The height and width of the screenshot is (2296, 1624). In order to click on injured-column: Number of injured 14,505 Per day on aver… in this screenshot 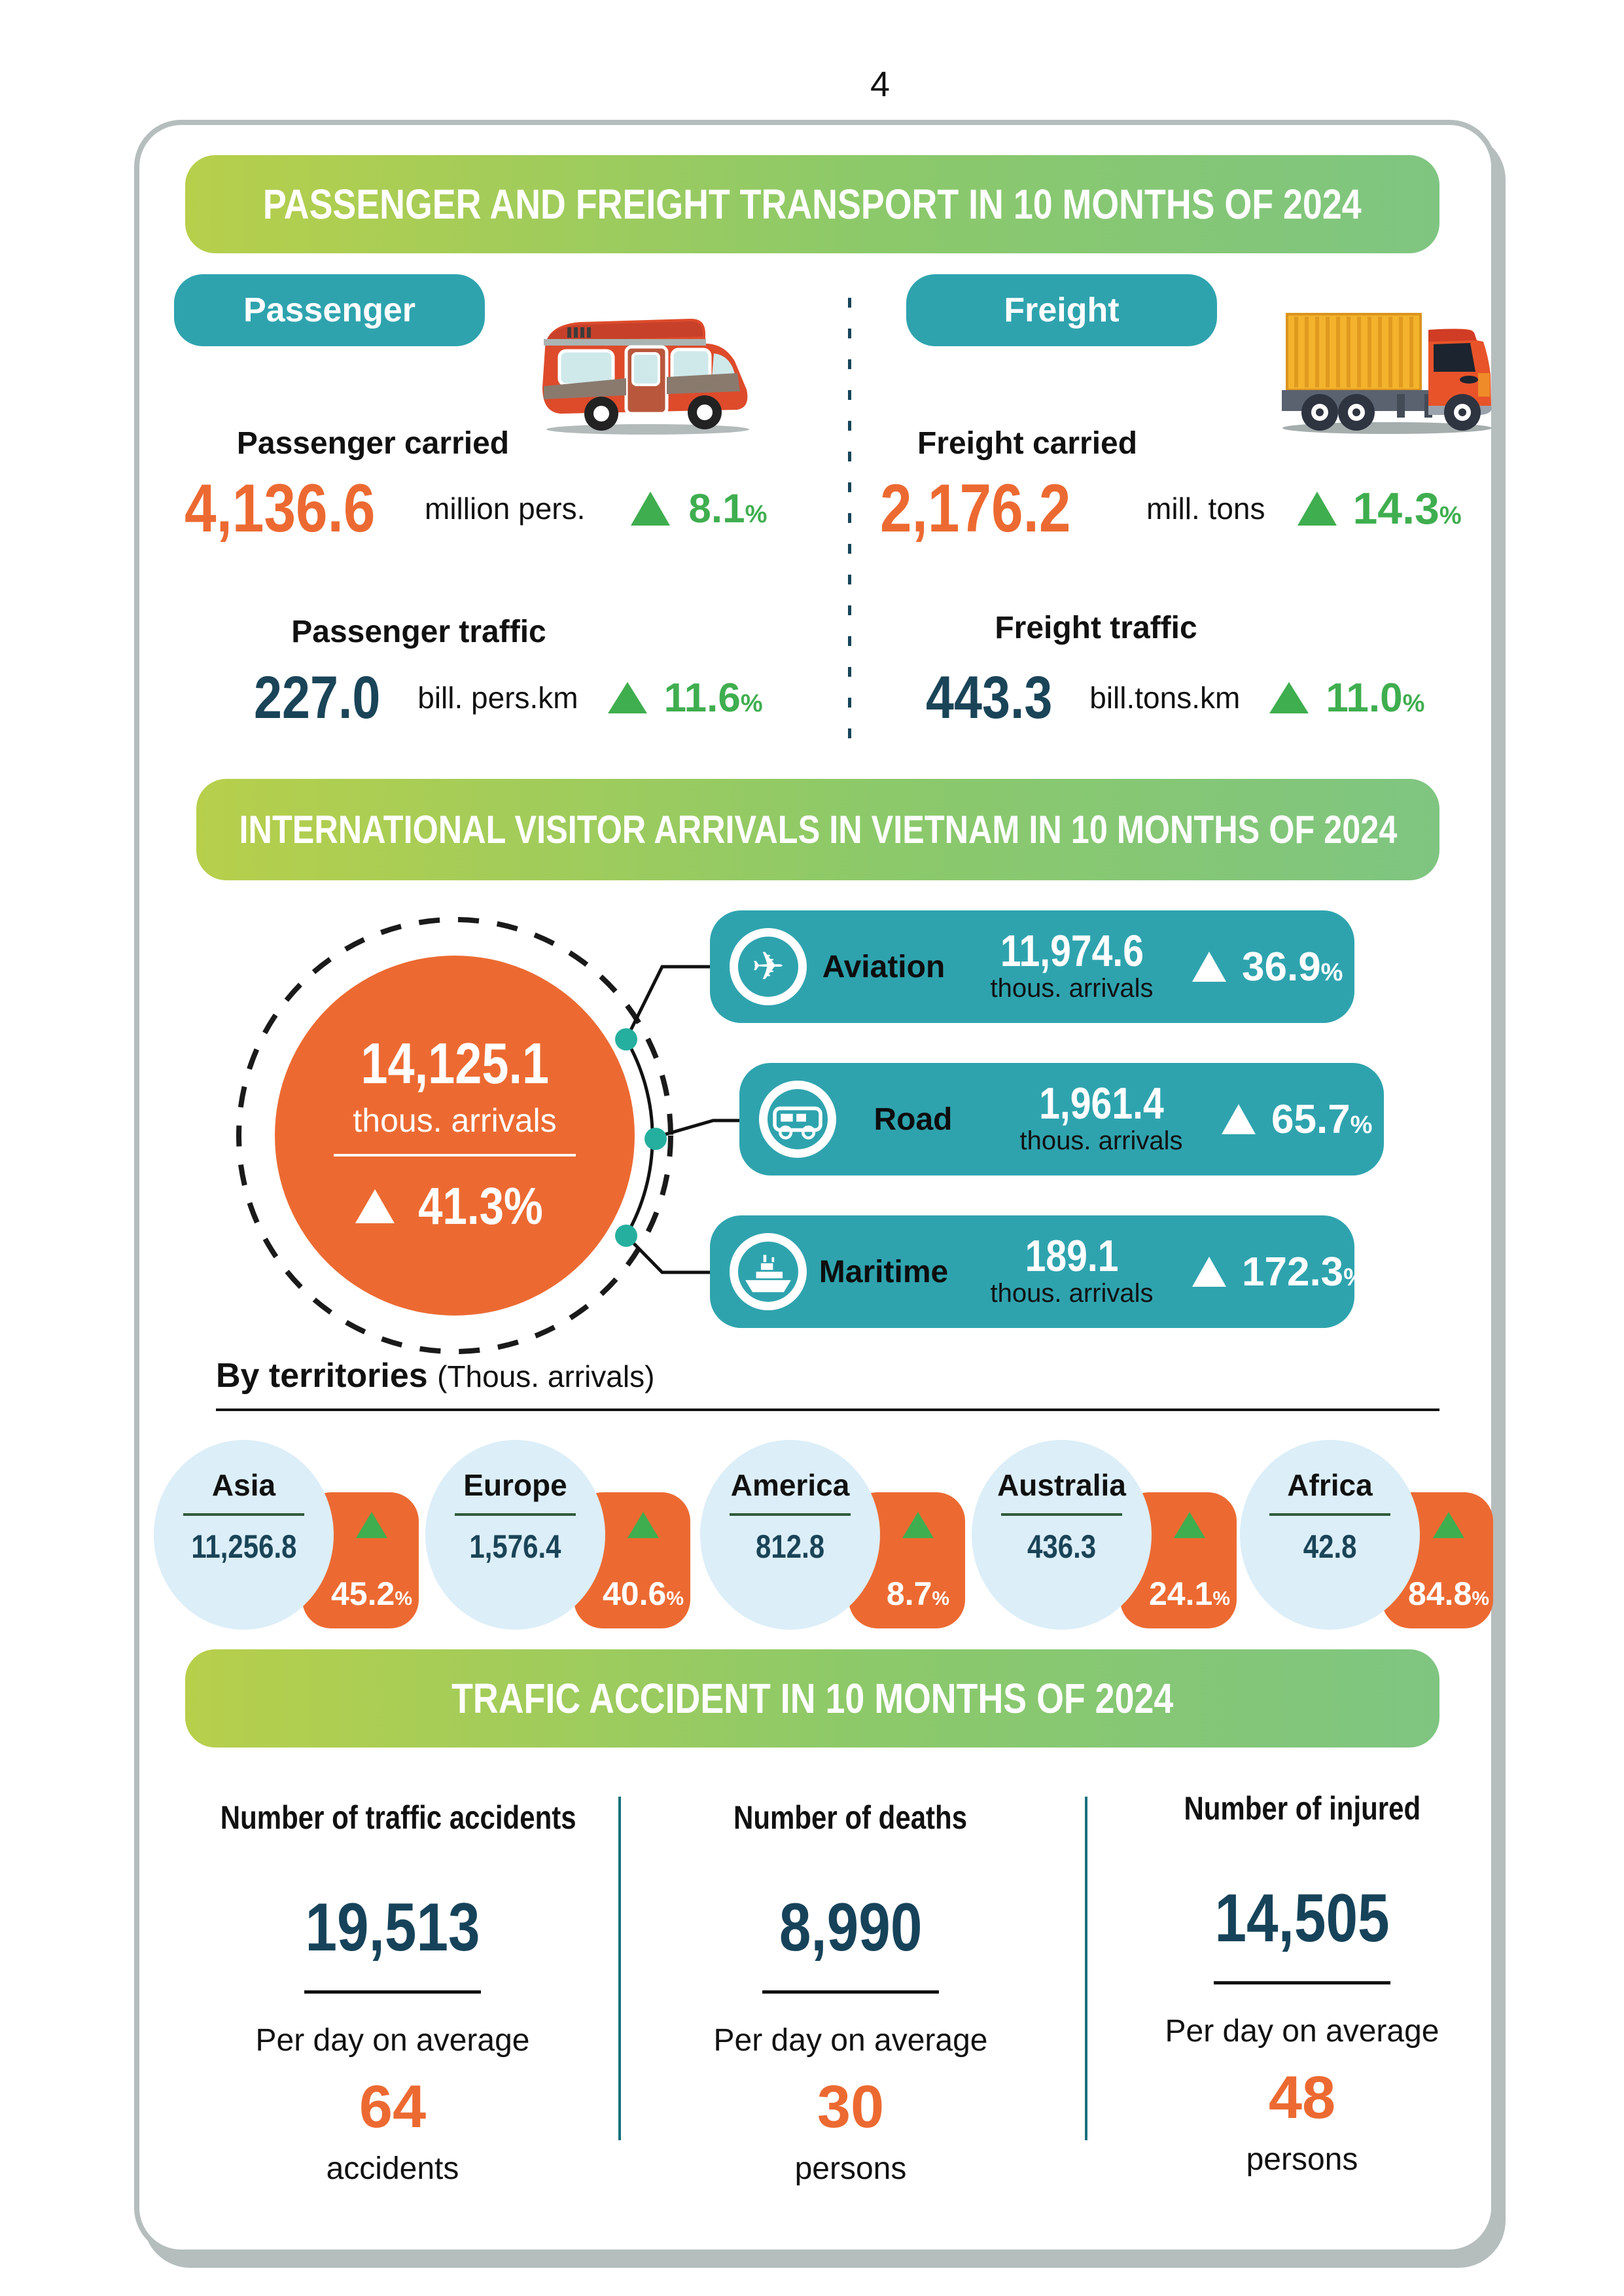, I will do `click(1302, 1984)`.